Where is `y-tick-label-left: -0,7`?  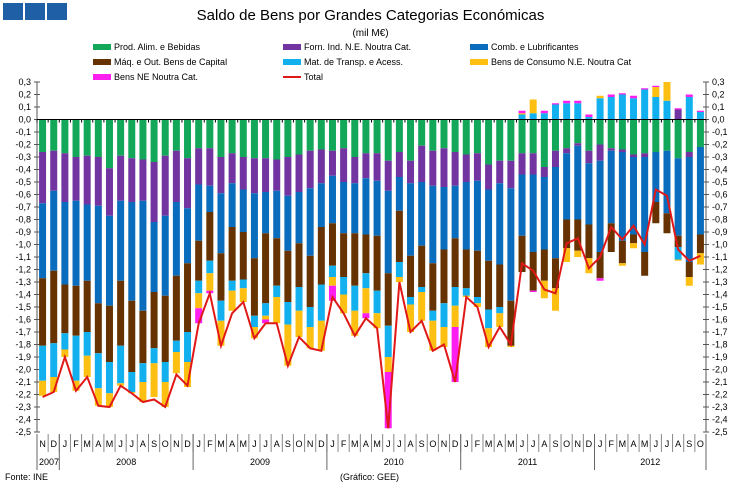 y-tick-label-left: -0,7 is located at coordinates (23, 207).